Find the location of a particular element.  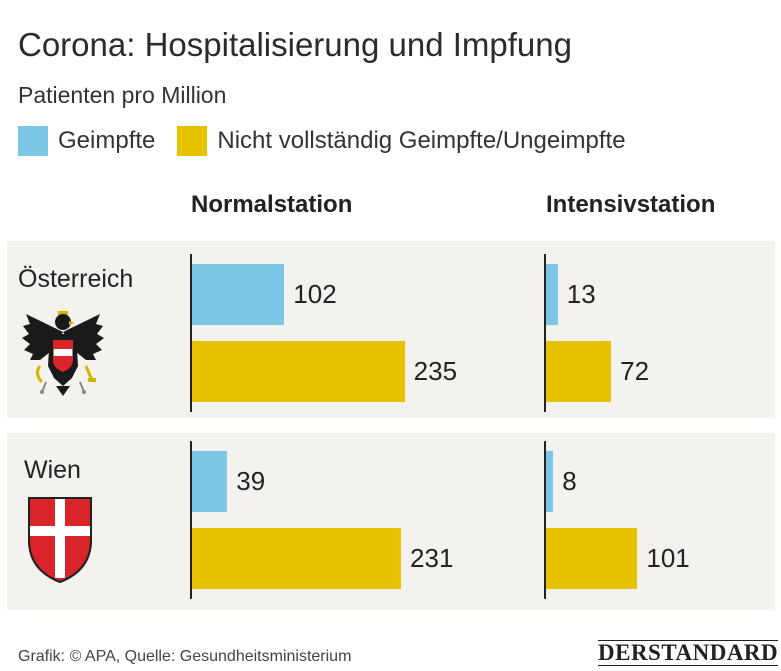

group-label-wien: Wien is located at coordinates (52, 470).